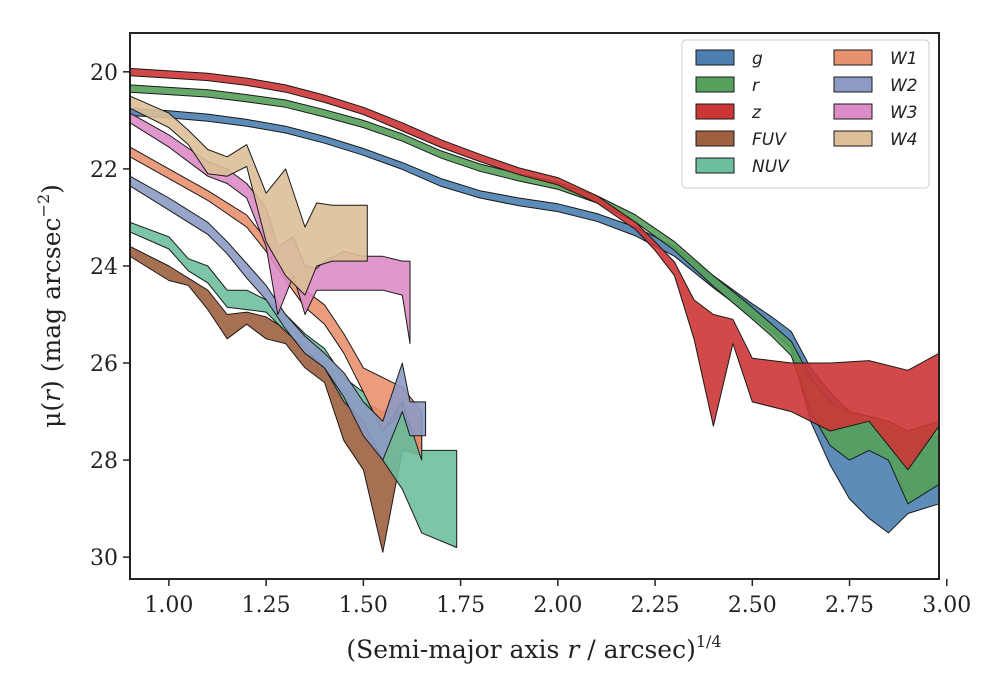 The height and width of the screenshot is (700, 1000). I want to click on legend-item-r: r, so click(727, 86).